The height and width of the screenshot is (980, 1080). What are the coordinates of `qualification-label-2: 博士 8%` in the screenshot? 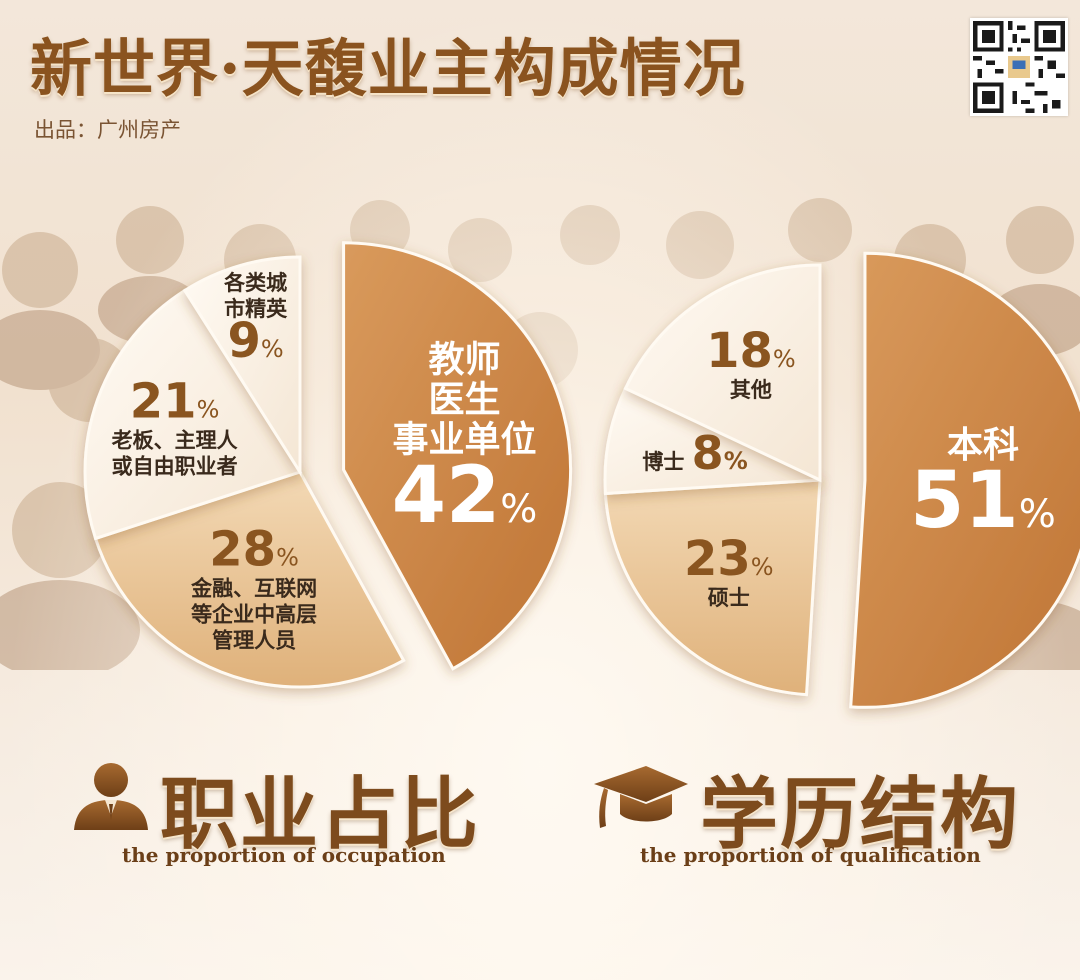 It's located at (694, 453).